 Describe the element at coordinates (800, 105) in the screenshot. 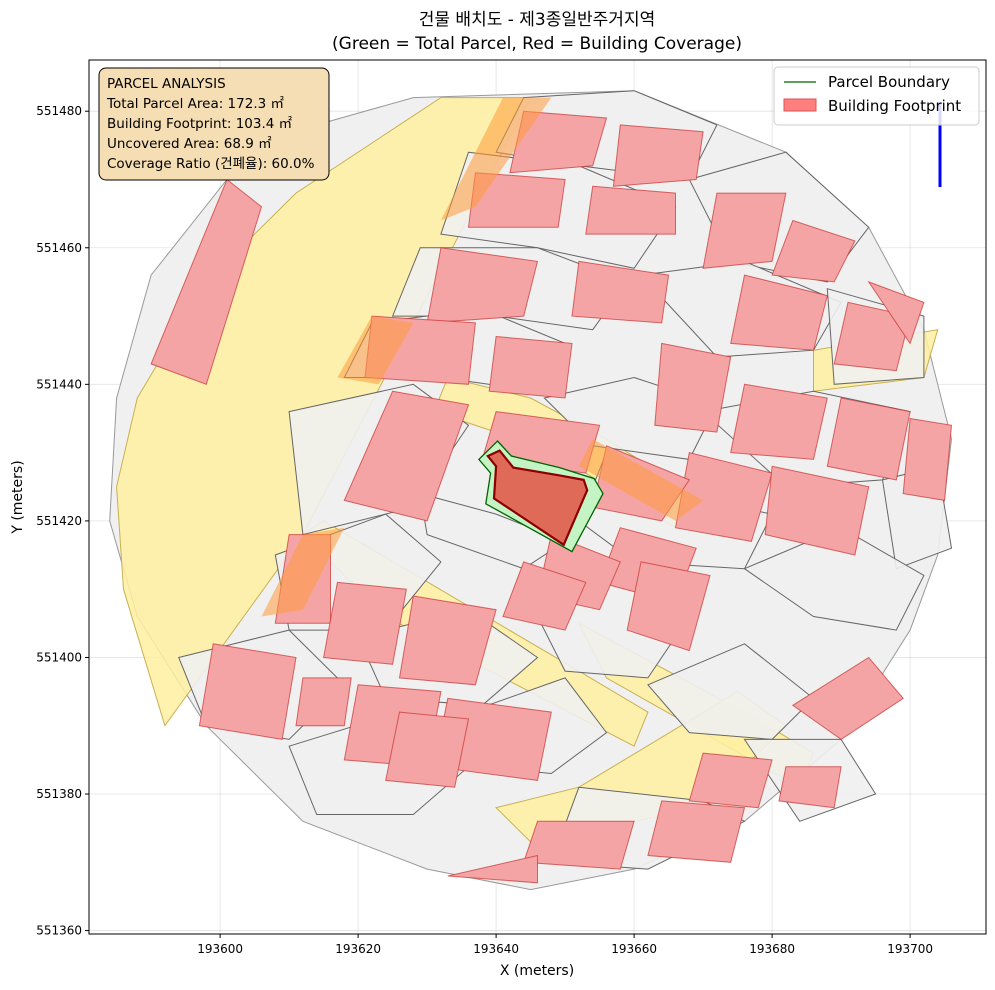

I see `legend-building-patch-icon` at that location.